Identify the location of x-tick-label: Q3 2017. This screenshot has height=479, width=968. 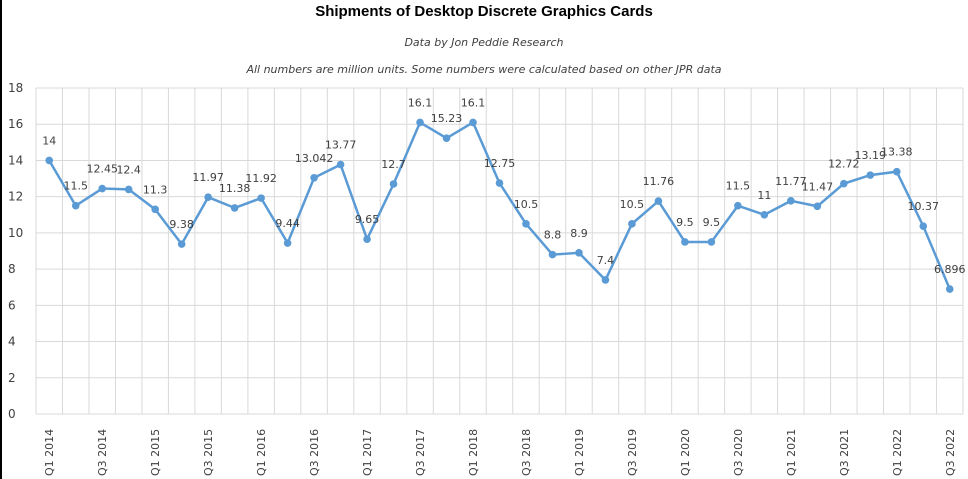
(420, 452).